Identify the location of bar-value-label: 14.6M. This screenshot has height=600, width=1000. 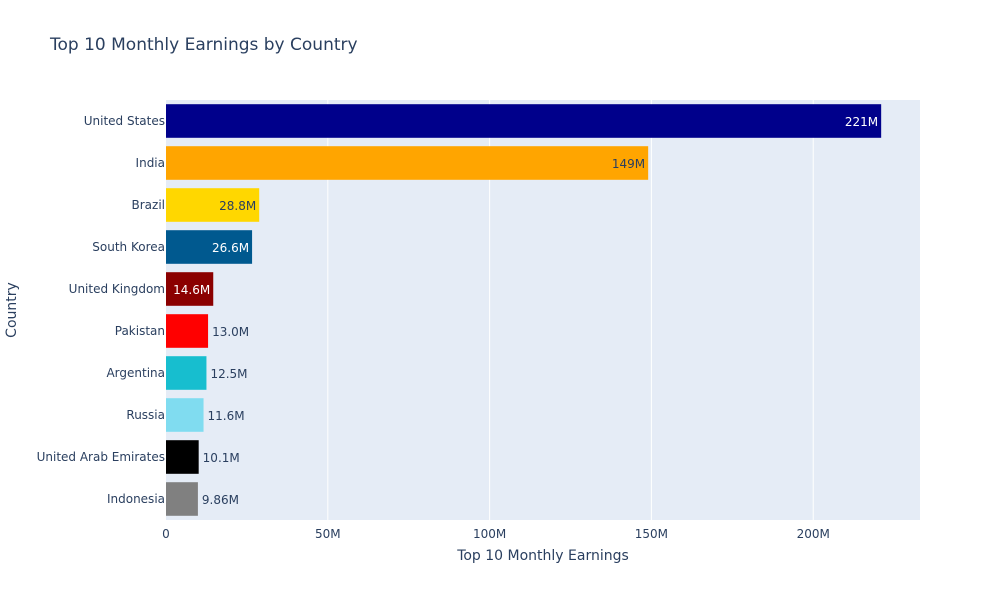
(191, 290).